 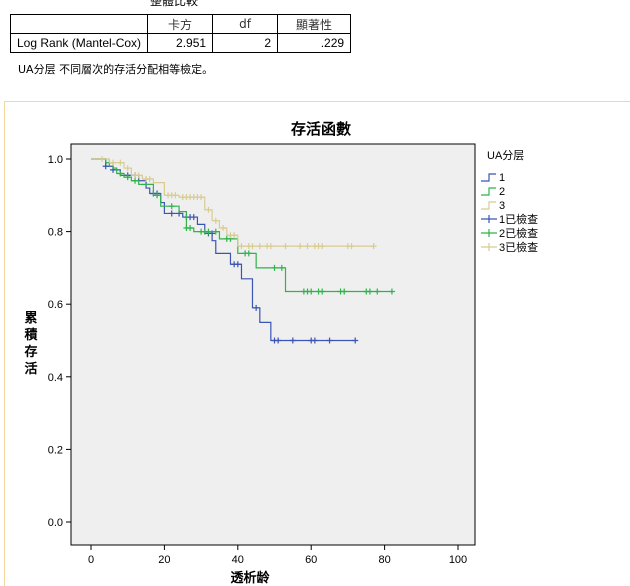 What do you see at coordinates (245, 43) in the screenshot?
I see `df-value: 2` at bounding box center [245, 43].